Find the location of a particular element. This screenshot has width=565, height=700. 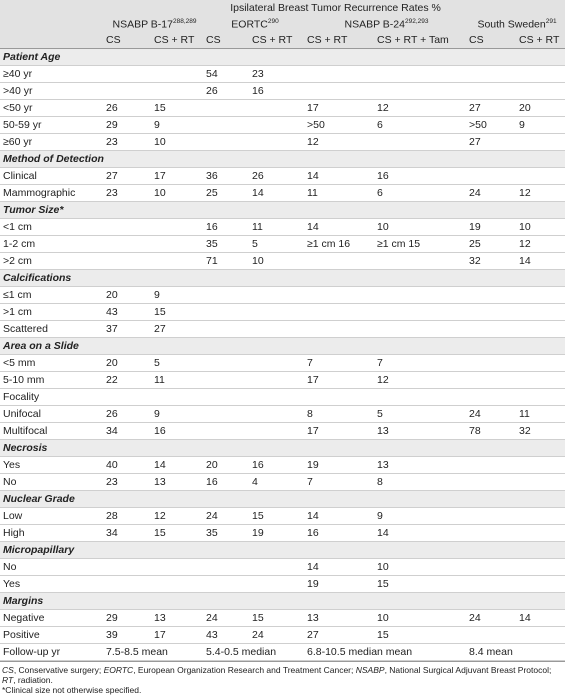

cell: 11 is located at coordinates (177, 380).